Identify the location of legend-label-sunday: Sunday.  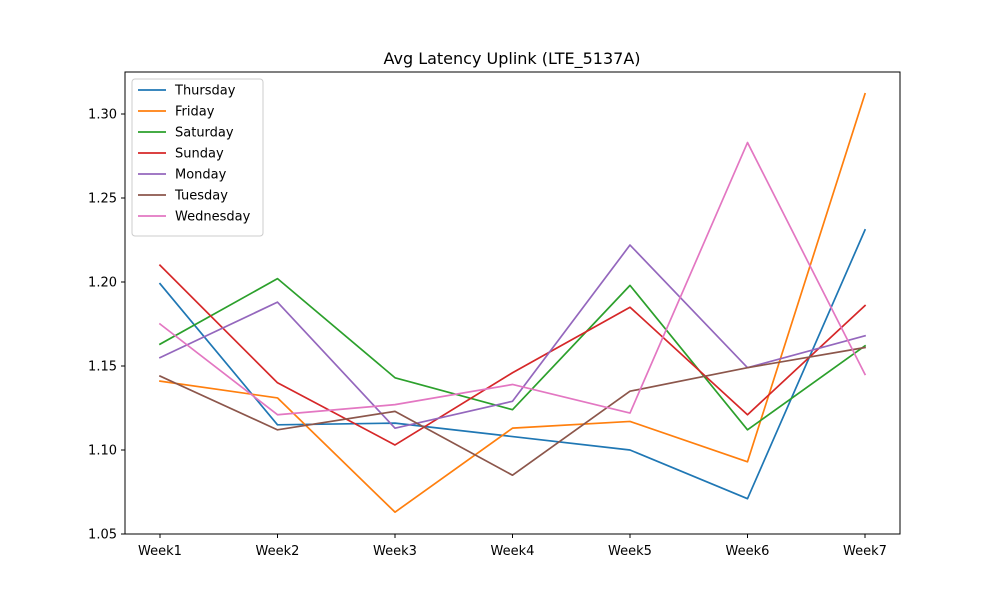
(199, 154).